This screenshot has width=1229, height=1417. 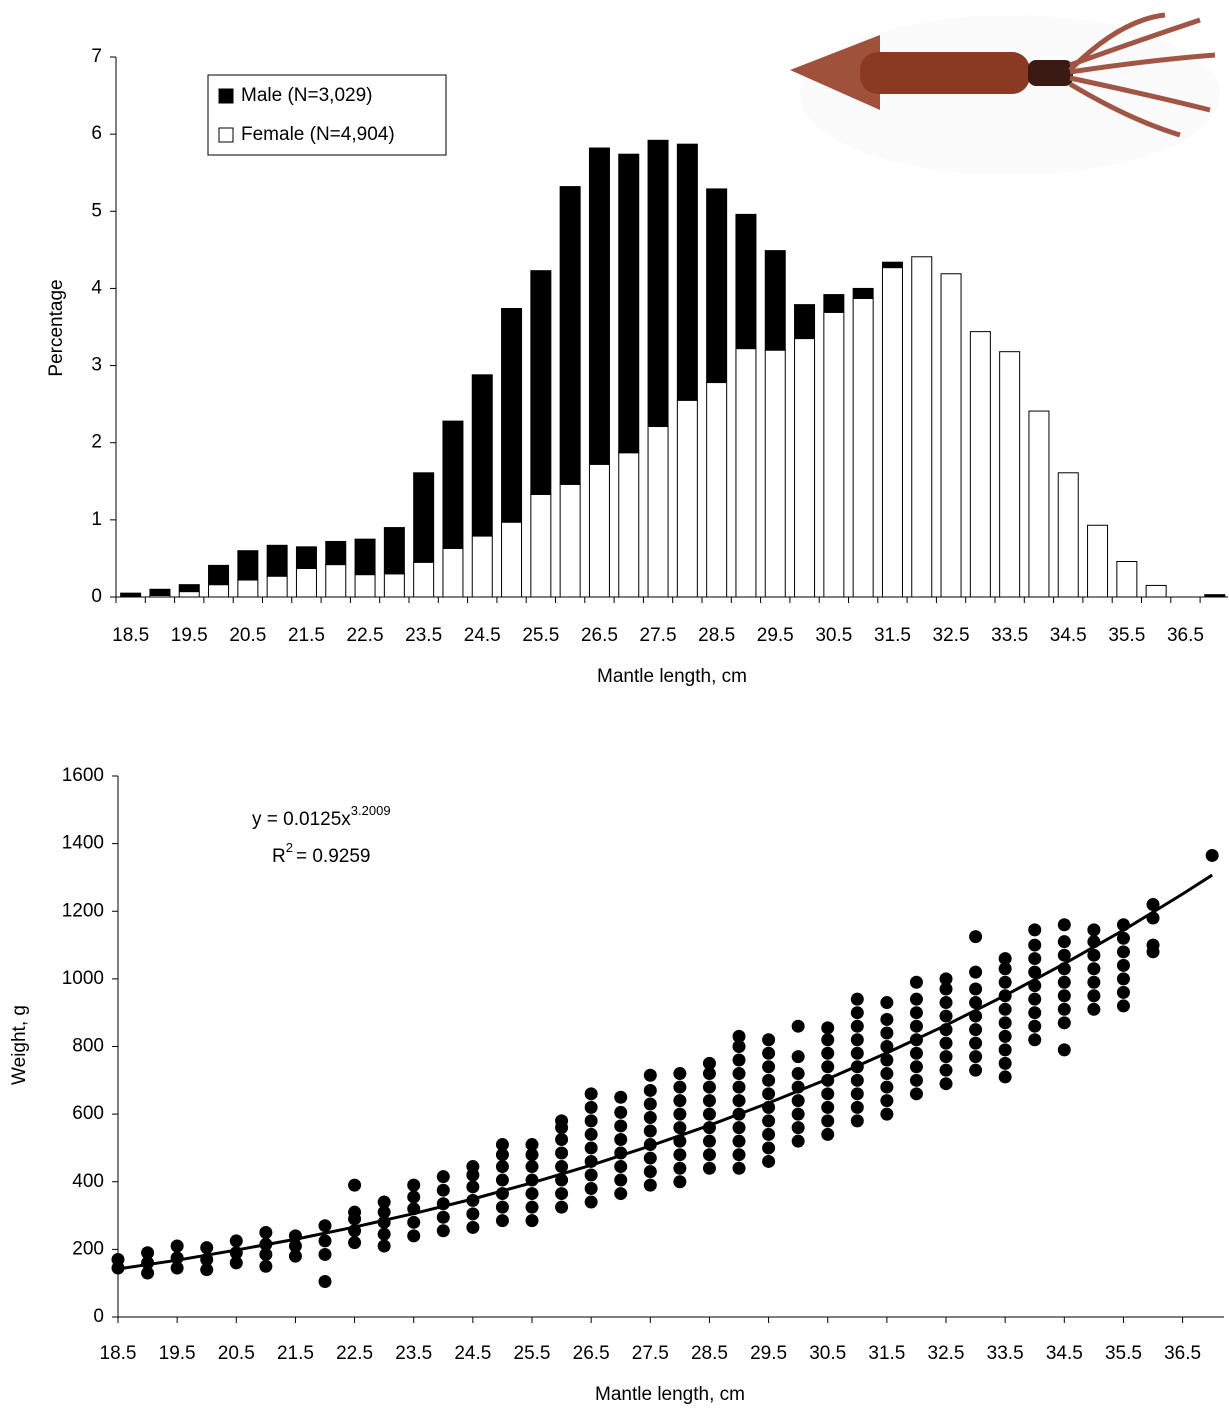 I want to click on x-tick-label: 27.5, so click(x=658, y=635).